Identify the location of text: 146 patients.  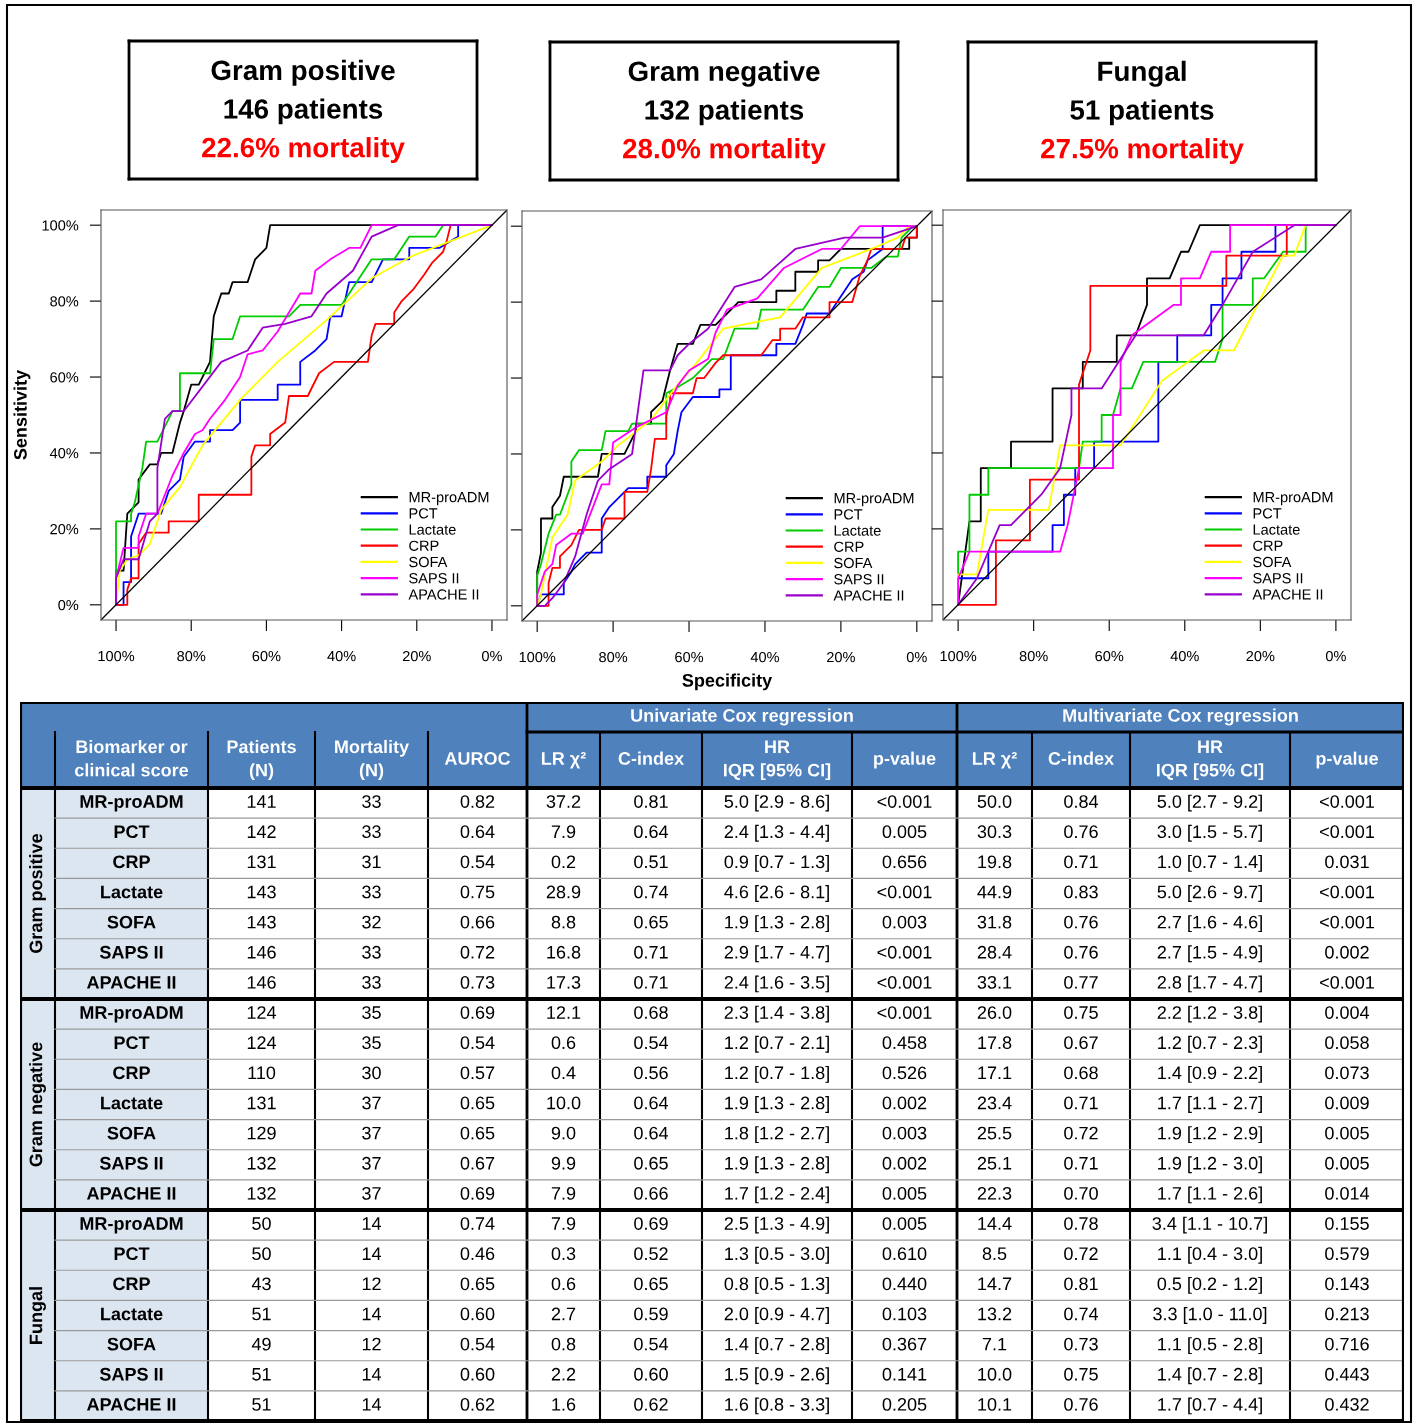
(303, 111).